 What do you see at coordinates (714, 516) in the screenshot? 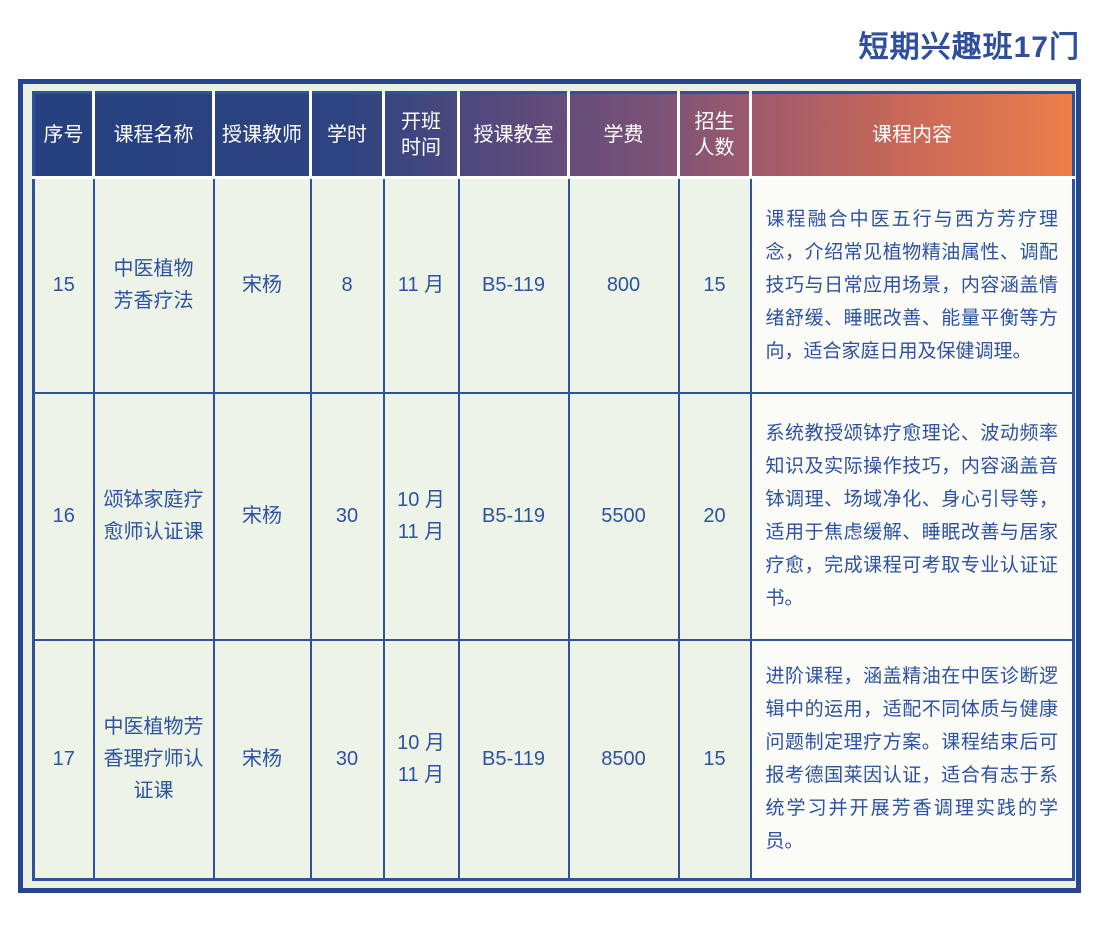
I see `cell-enrollment: 20` at bounding box center [714, 516].